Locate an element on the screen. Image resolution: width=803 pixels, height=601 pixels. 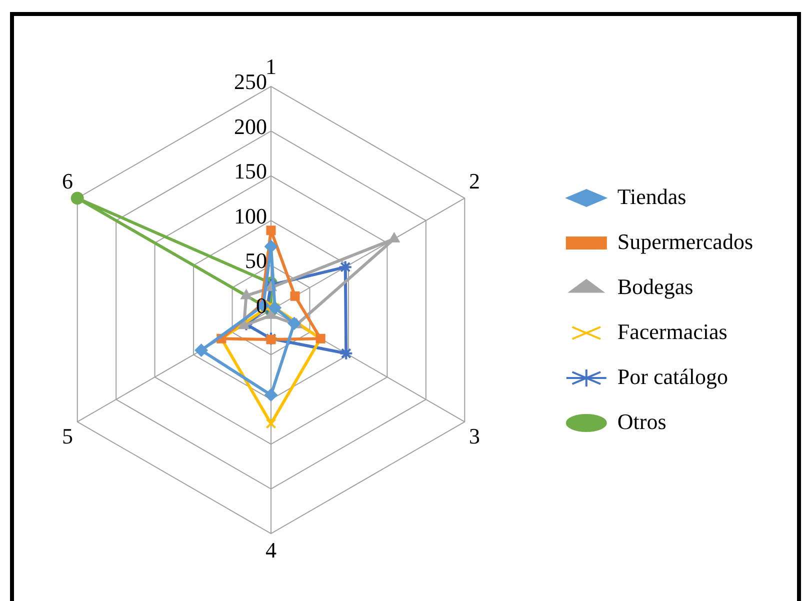
spoke-label: 2 is located at coordinates (474, 181).